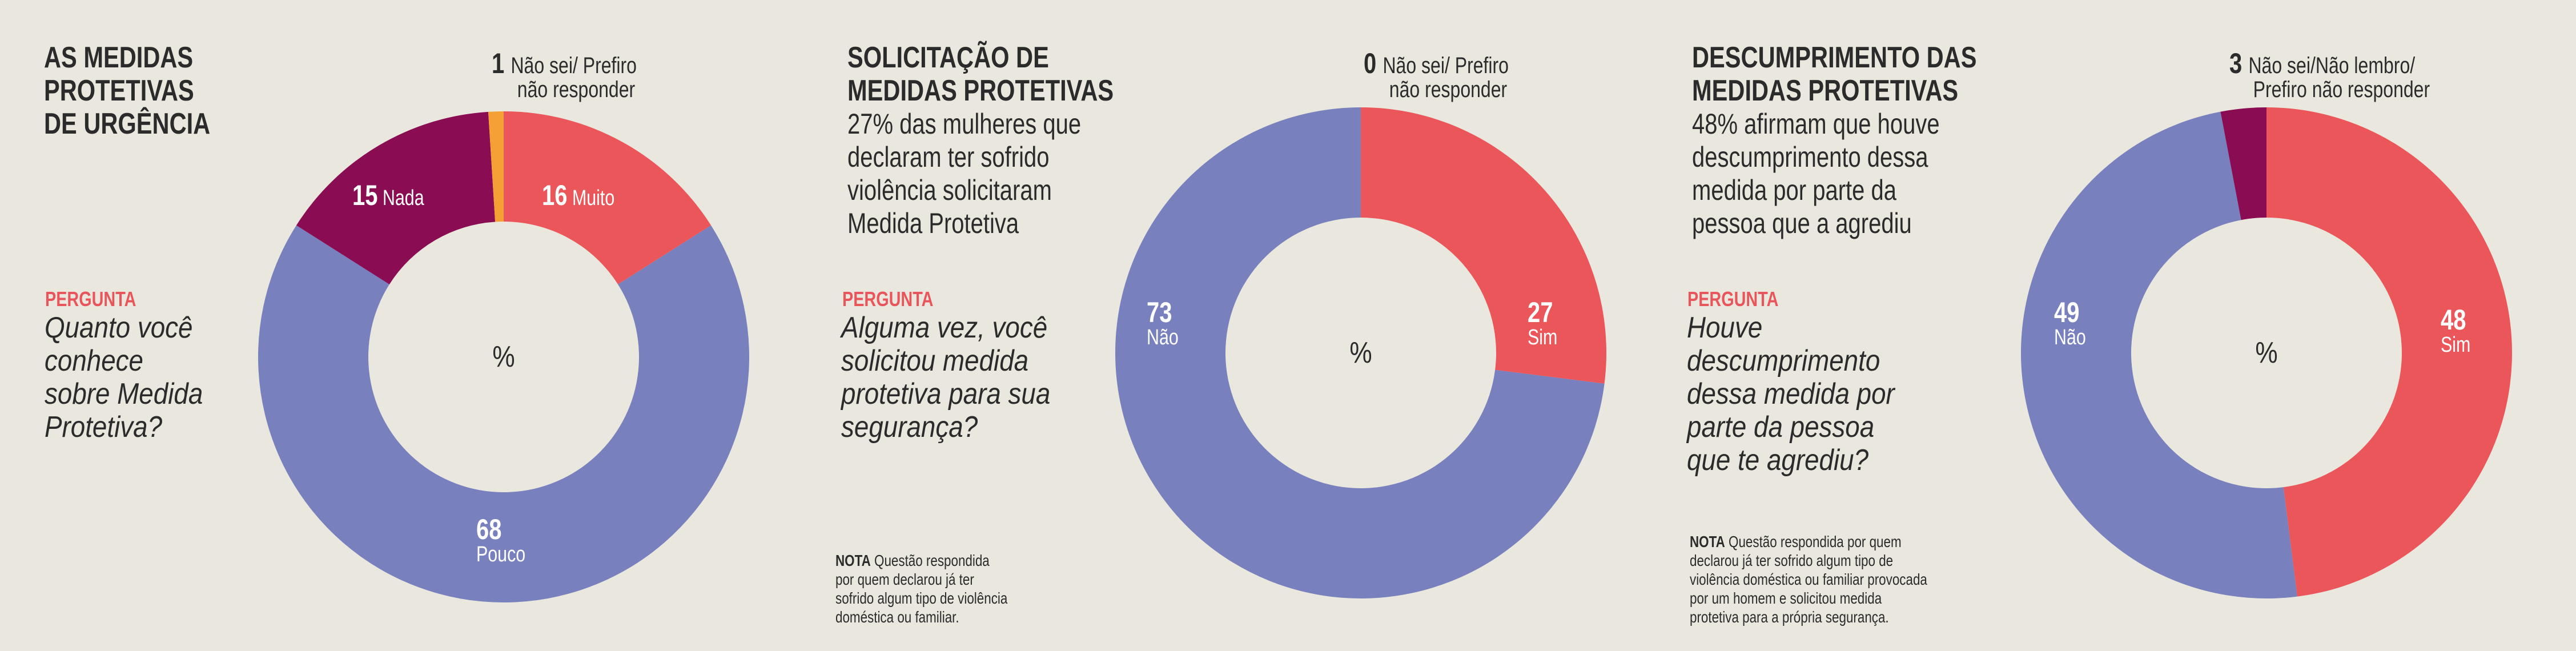 This screenshot has height=651, width=2576. Describe the element at coordinates (1786, 598) in the screenshot. I see `note-line: por um homem e solicitou medida` at that location.